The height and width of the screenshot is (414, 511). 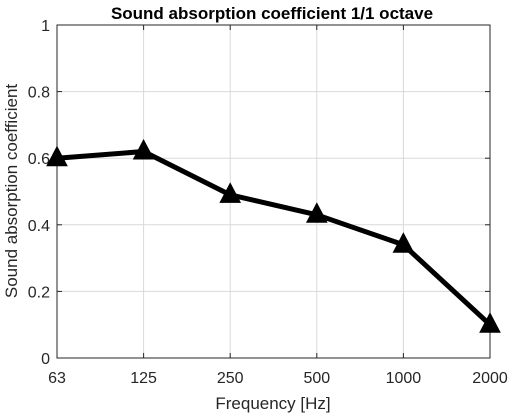 I want to click on y-tick-label: 0.8, so click(x=39, y=93).